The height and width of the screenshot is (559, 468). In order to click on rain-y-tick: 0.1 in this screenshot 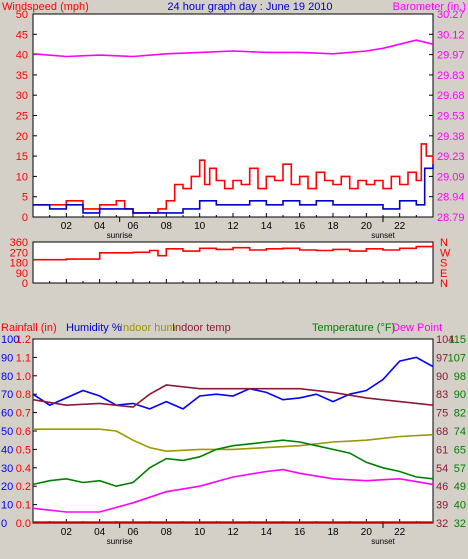, I will do `click(23, 506)`.